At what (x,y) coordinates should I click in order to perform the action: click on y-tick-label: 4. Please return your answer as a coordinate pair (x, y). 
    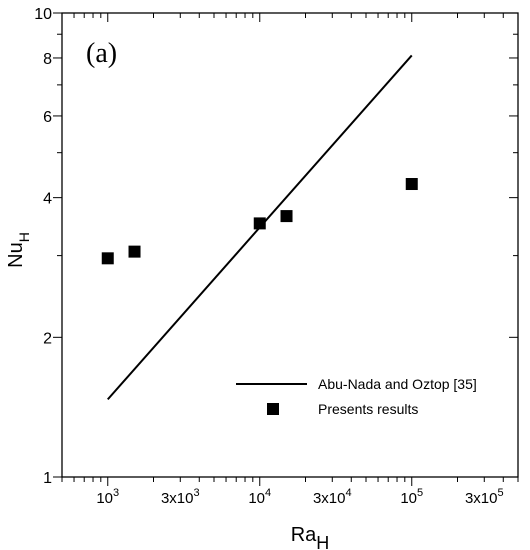
    Looking at the image, I should click on (47, 199).